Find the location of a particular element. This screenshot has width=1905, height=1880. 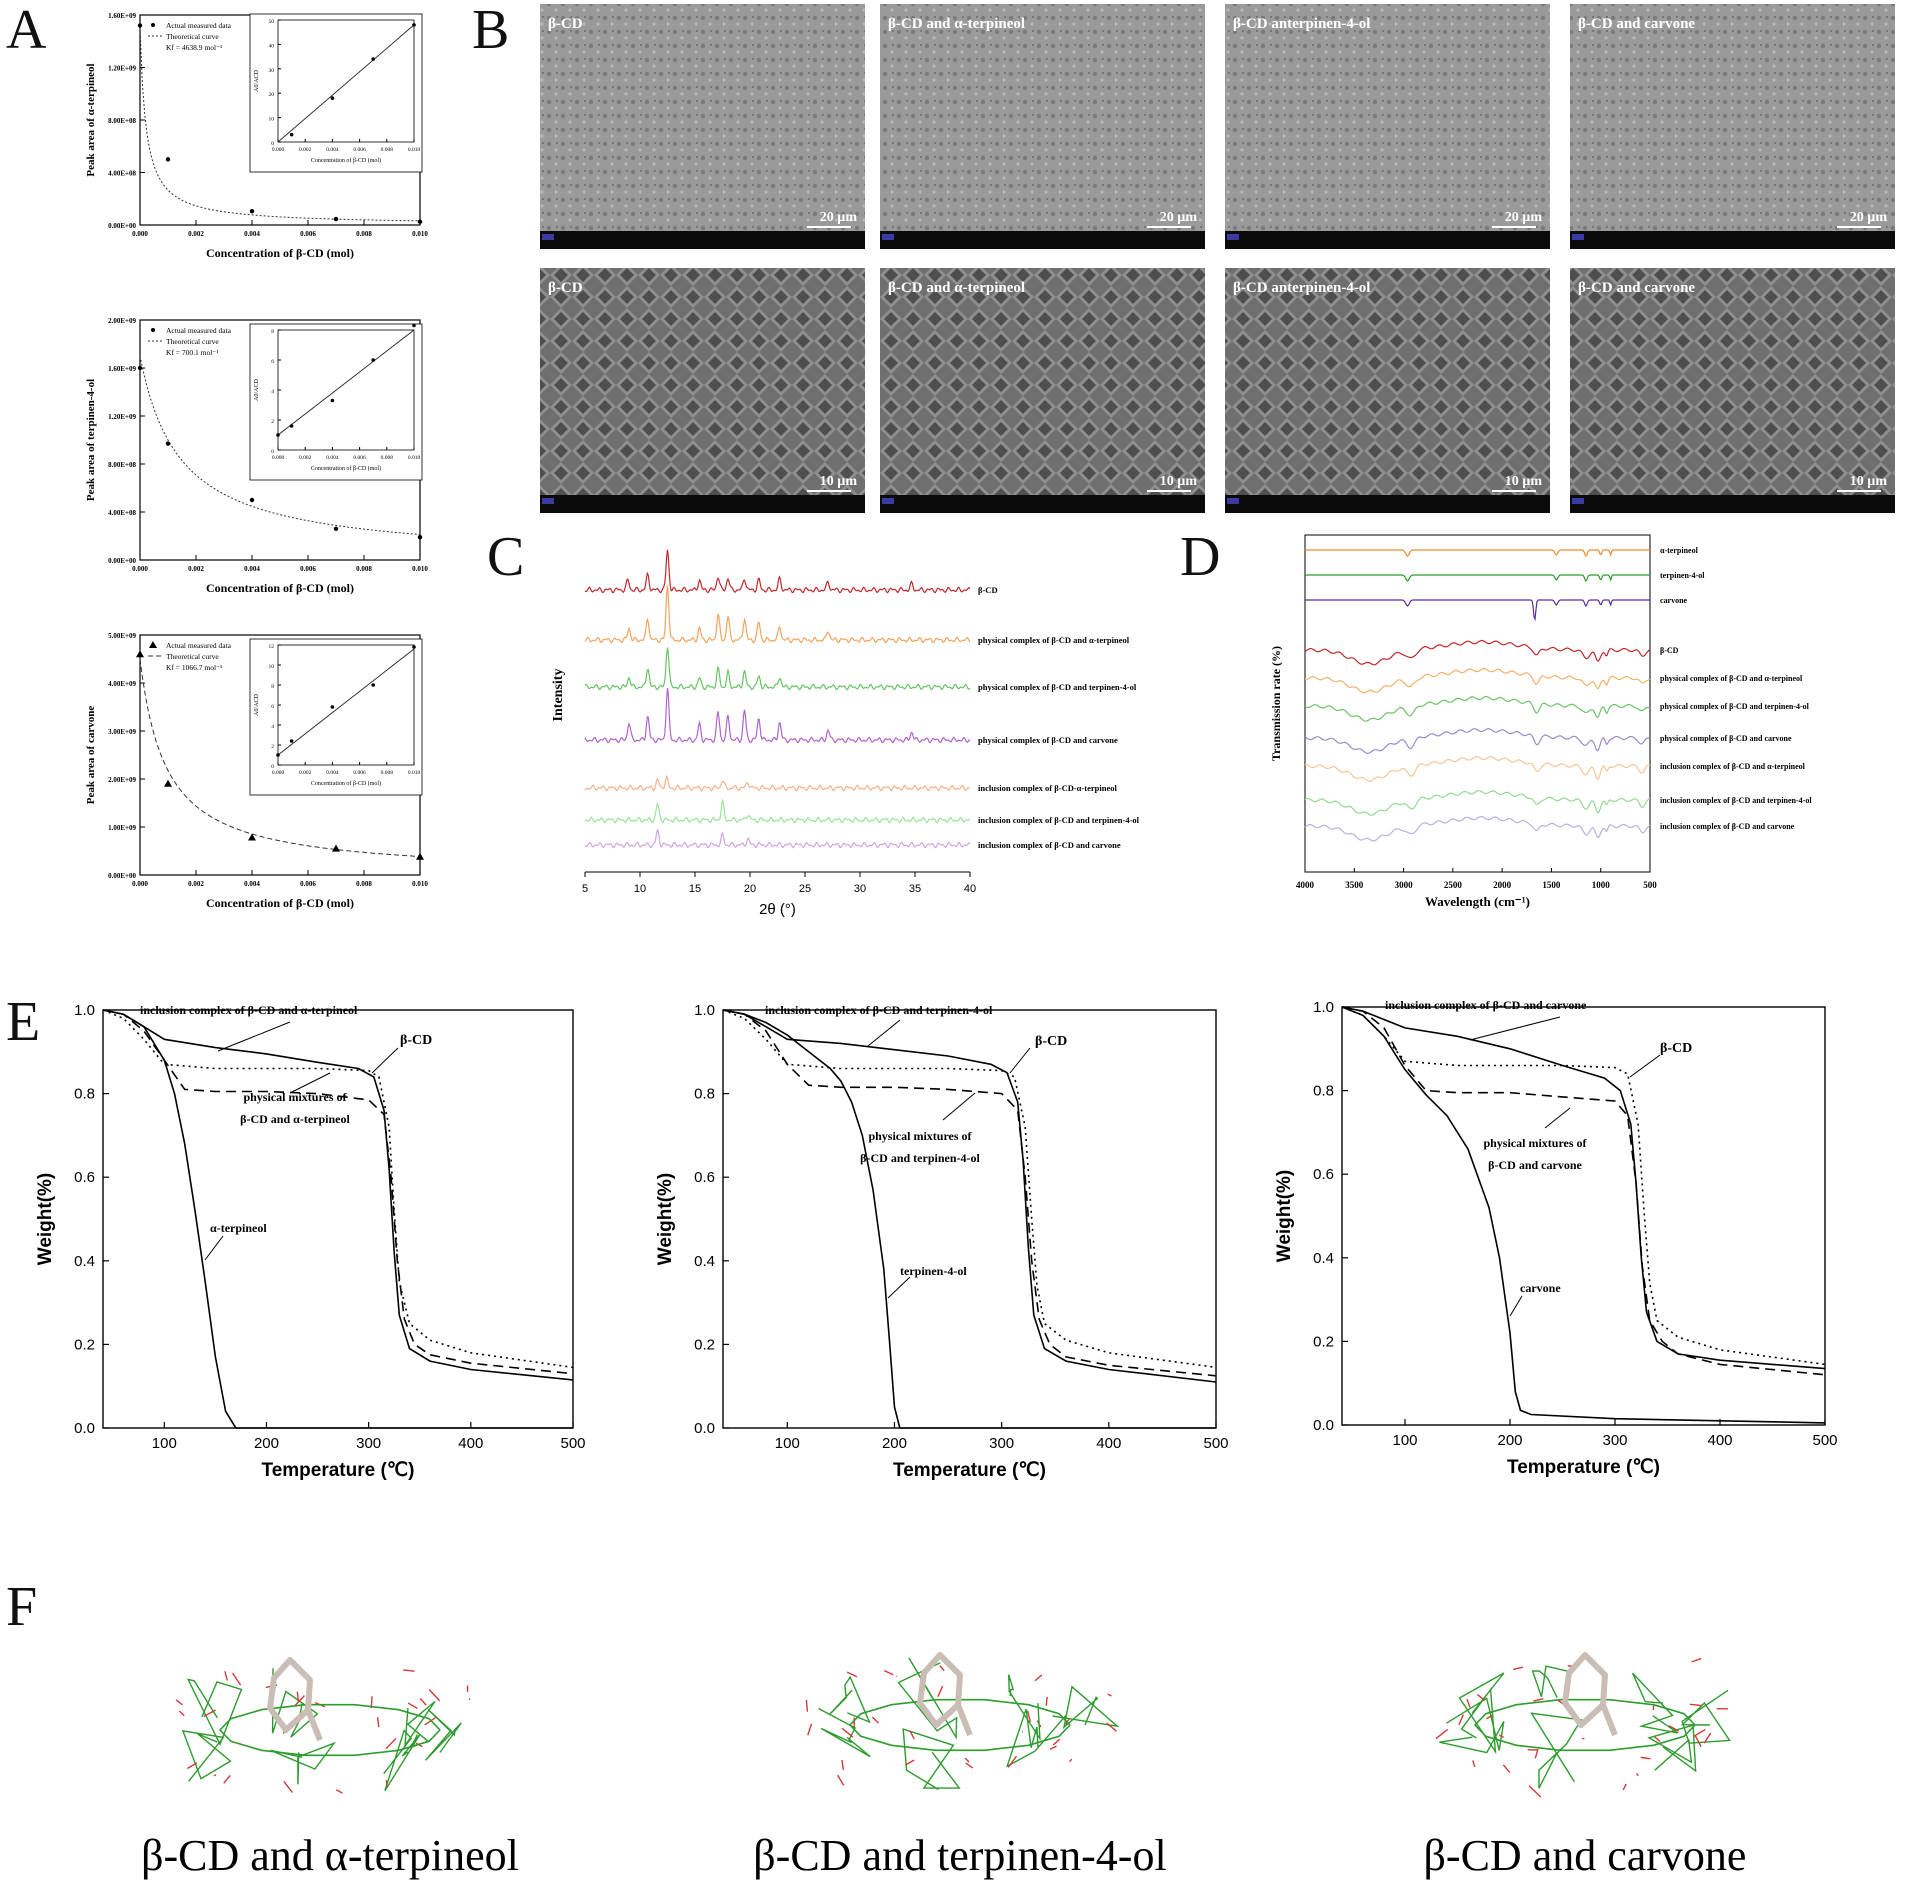

x-axis-label: Concentration of β-CD (mol) is located at coordinates (280, 253).